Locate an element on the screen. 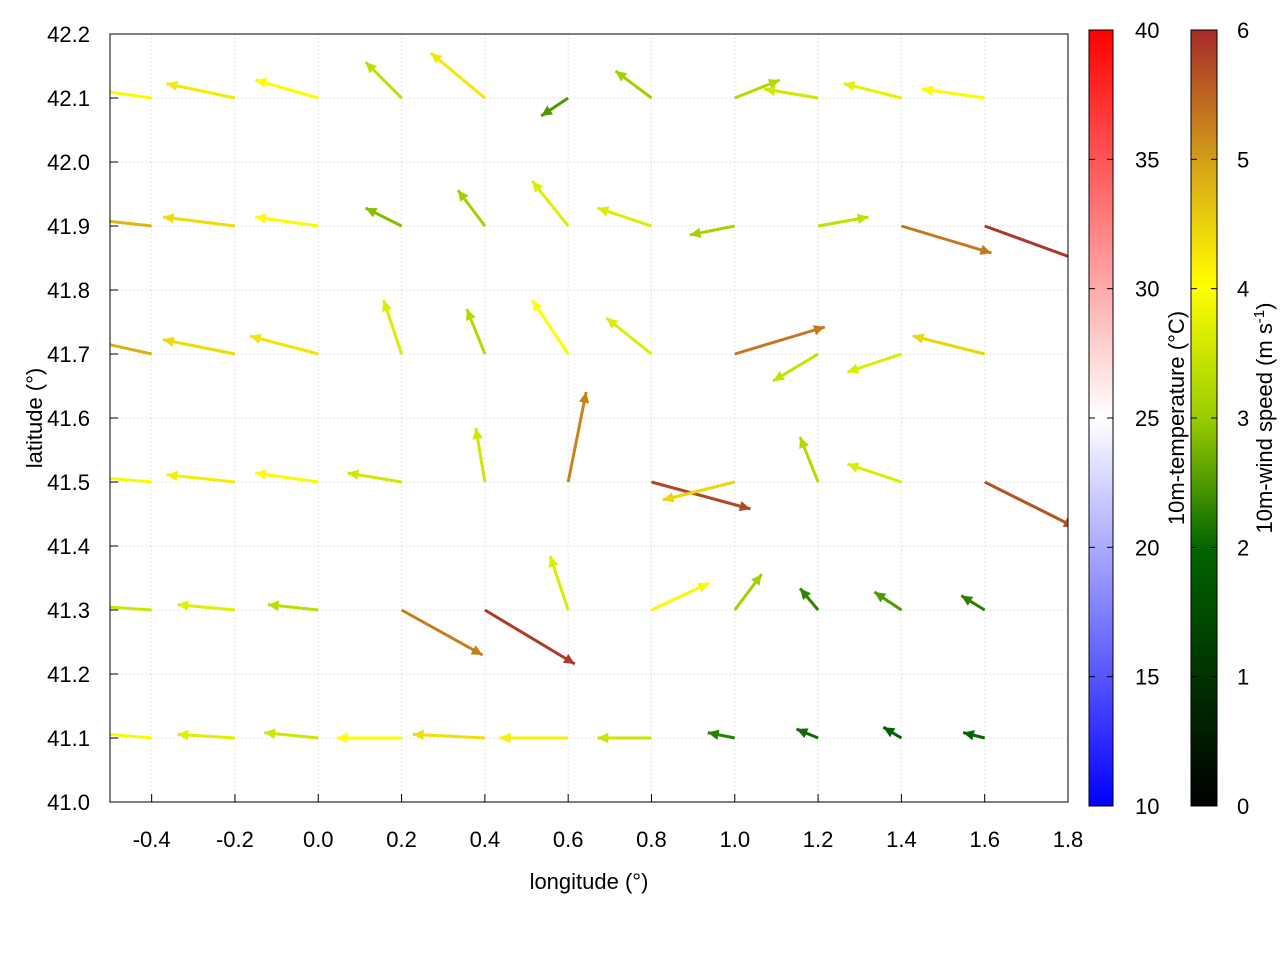  y-tick-label: 41.5 is located at coordinates (68, 482).